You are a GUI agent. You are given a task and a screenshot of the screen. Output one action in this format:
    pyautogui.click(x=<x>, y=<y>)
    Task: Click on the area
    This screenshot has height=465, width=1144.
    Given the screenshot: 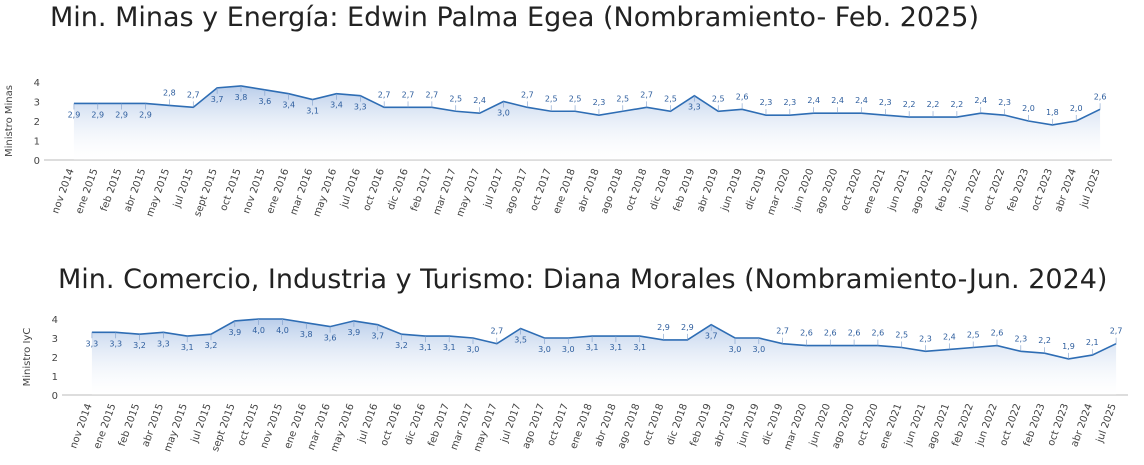 What is the action you would take?
    pyautogui.click(x=587, y=122)
    